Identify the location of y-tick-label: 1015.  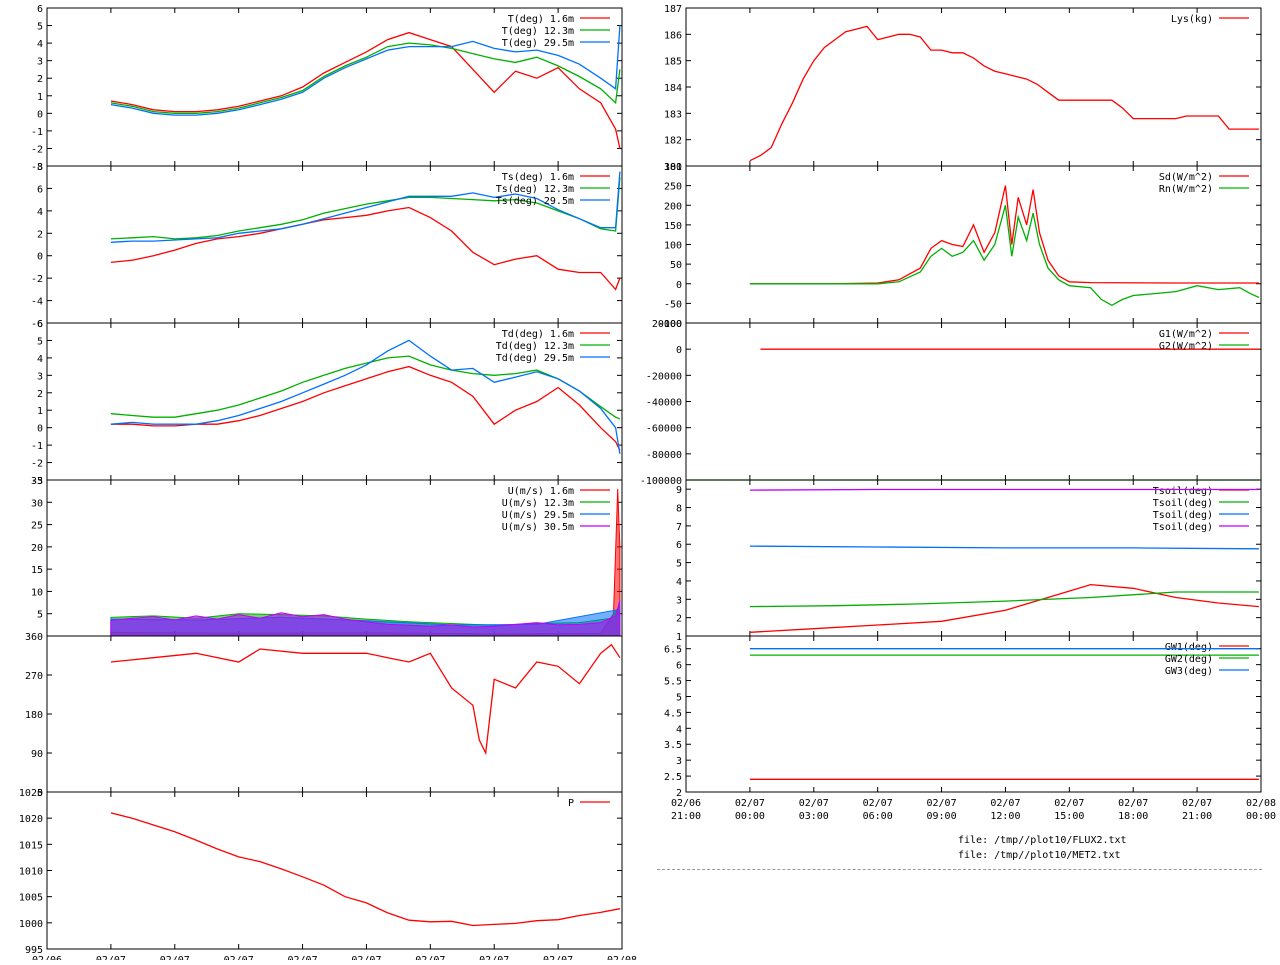
(31, 845).